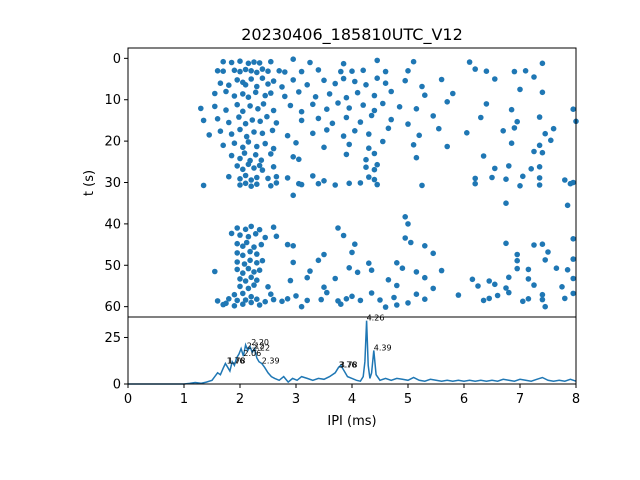  Describe the element at coordinates (112, 183) in the screenshot. I see `y-tick-label: 30` at that location.